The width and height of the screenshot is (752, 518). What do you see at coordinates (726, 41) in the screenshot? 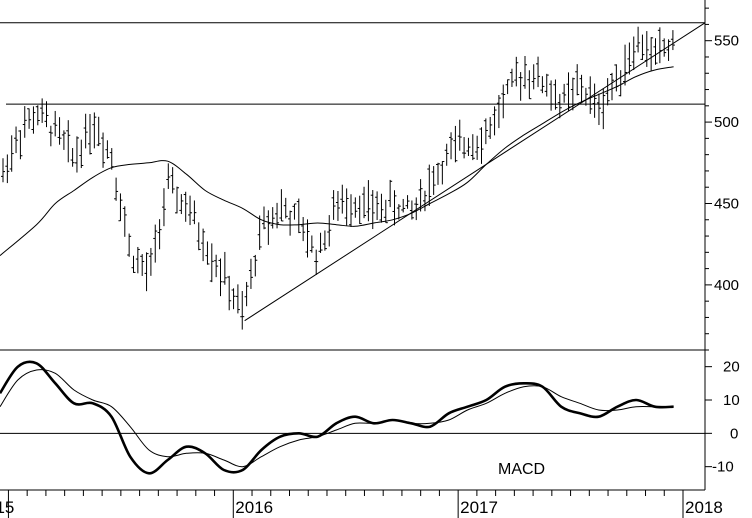
I see `price-tick-label: 550` at bounding box center [726, 41].